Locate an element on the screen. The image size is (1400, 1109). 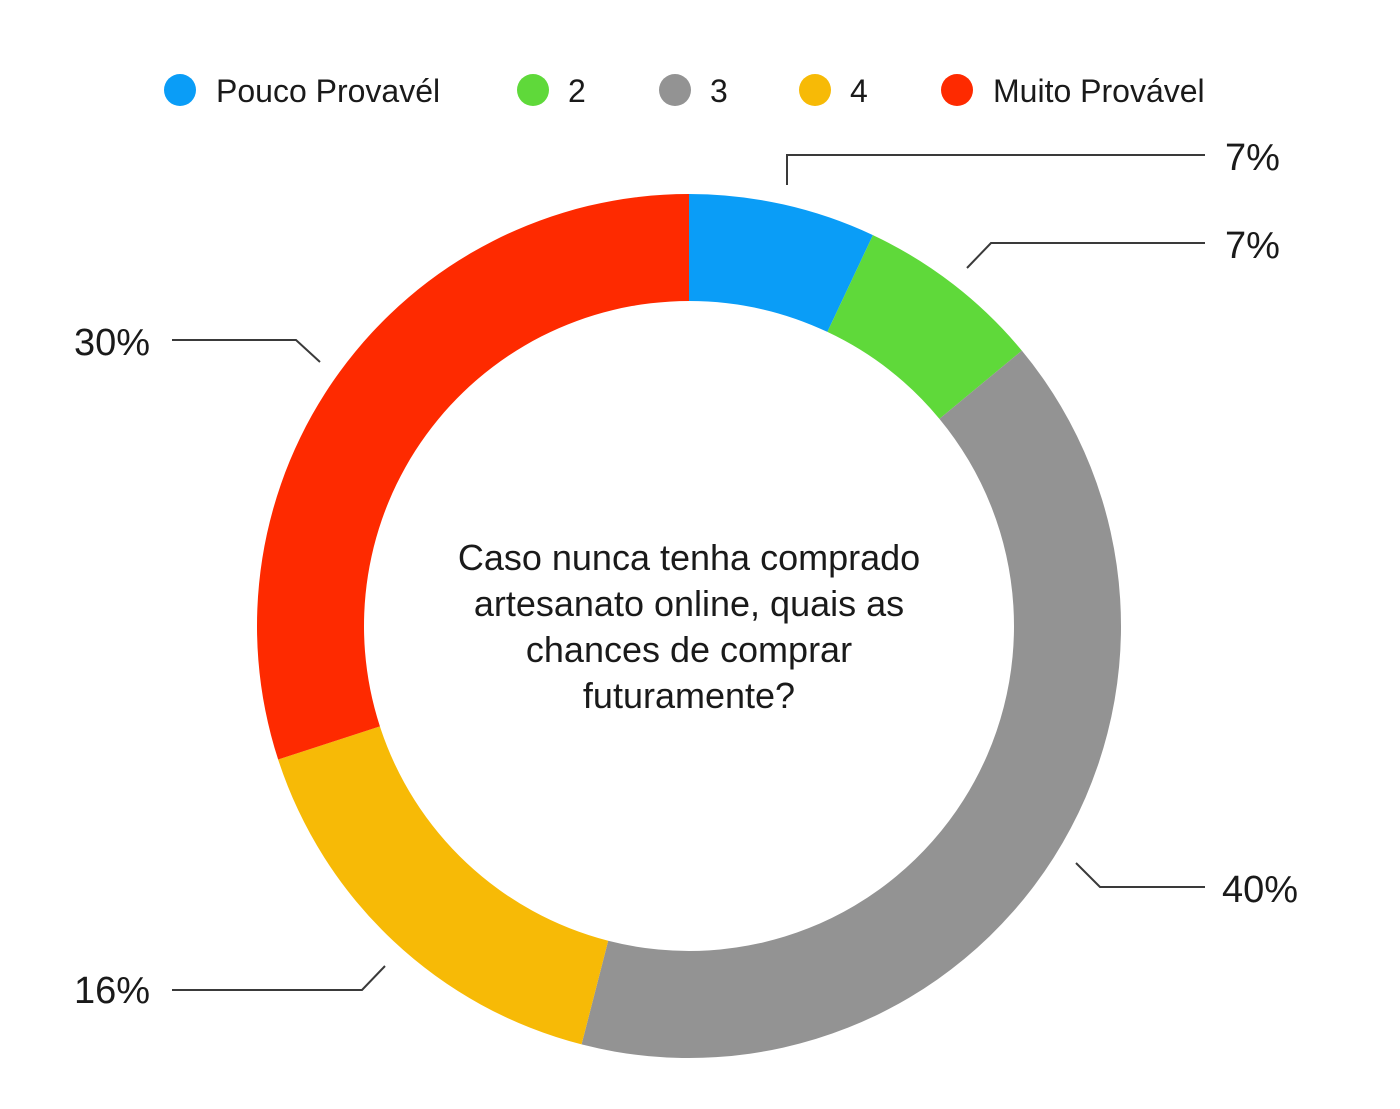
chart-legend: Pouco Provavél 2 3 4 Muito Provável is located at coordinates (684, 91).